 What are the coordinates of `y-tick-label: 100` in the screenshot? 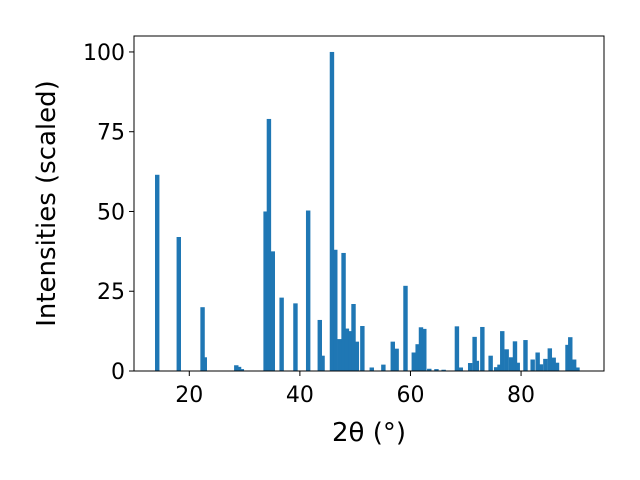 It's located at (104, 53).